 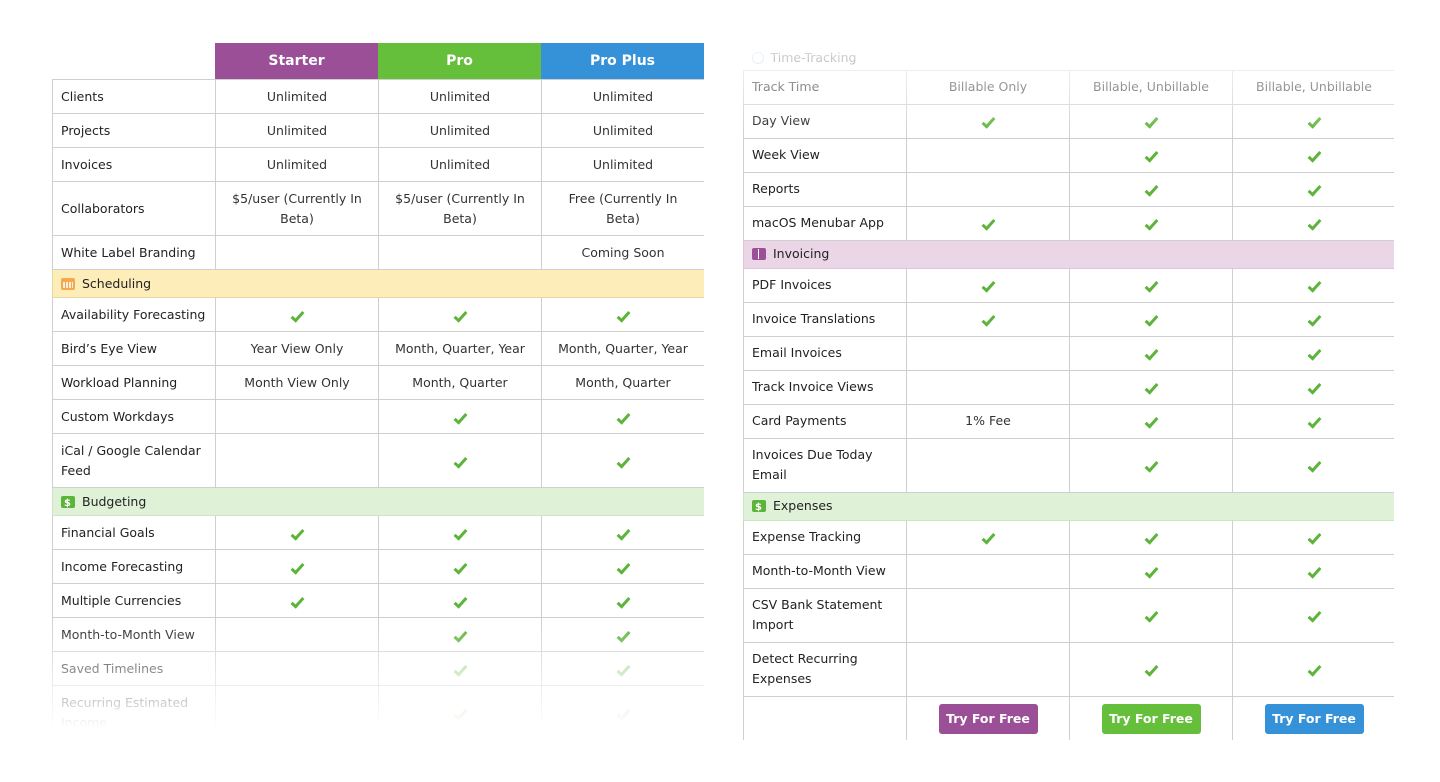 I want to click on section-header-scheduling: Scheduling, so click(x=378, y=283).